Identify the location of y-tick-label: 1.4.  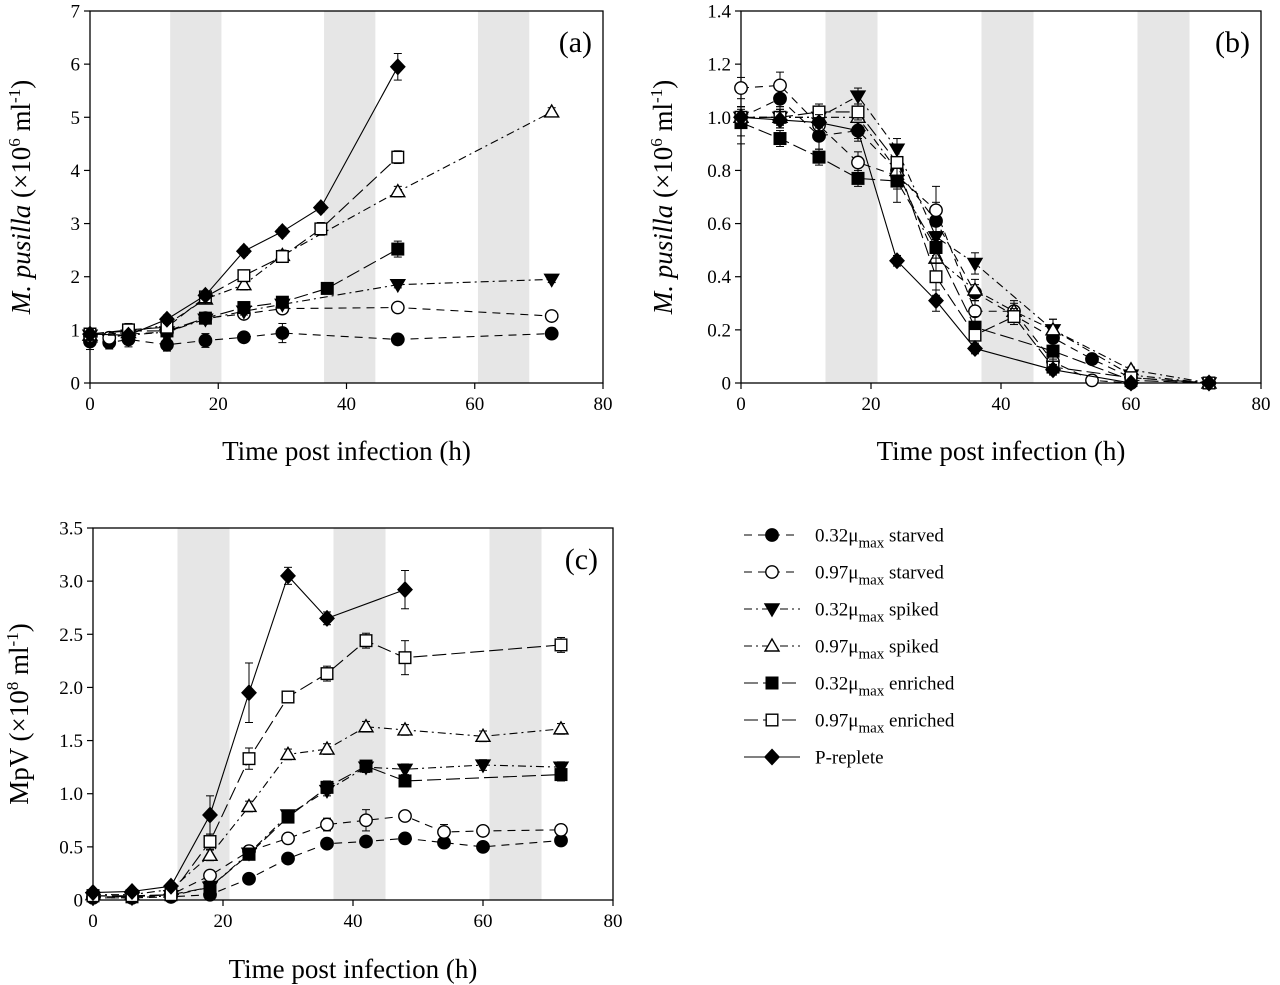
(719, 12).